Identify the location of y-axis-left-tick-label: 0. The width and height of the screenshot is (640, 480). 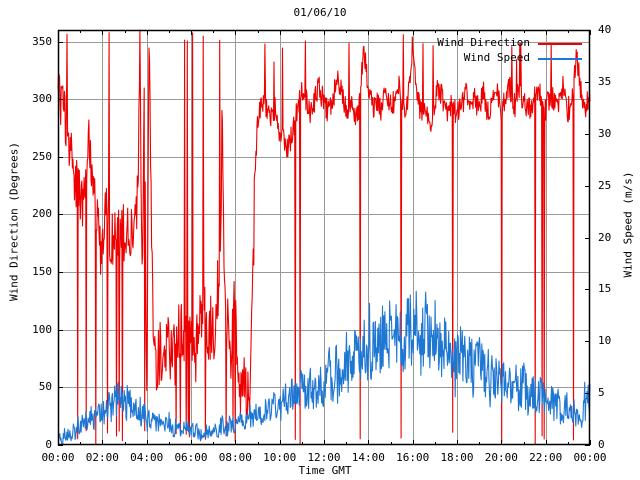
(48, 444).